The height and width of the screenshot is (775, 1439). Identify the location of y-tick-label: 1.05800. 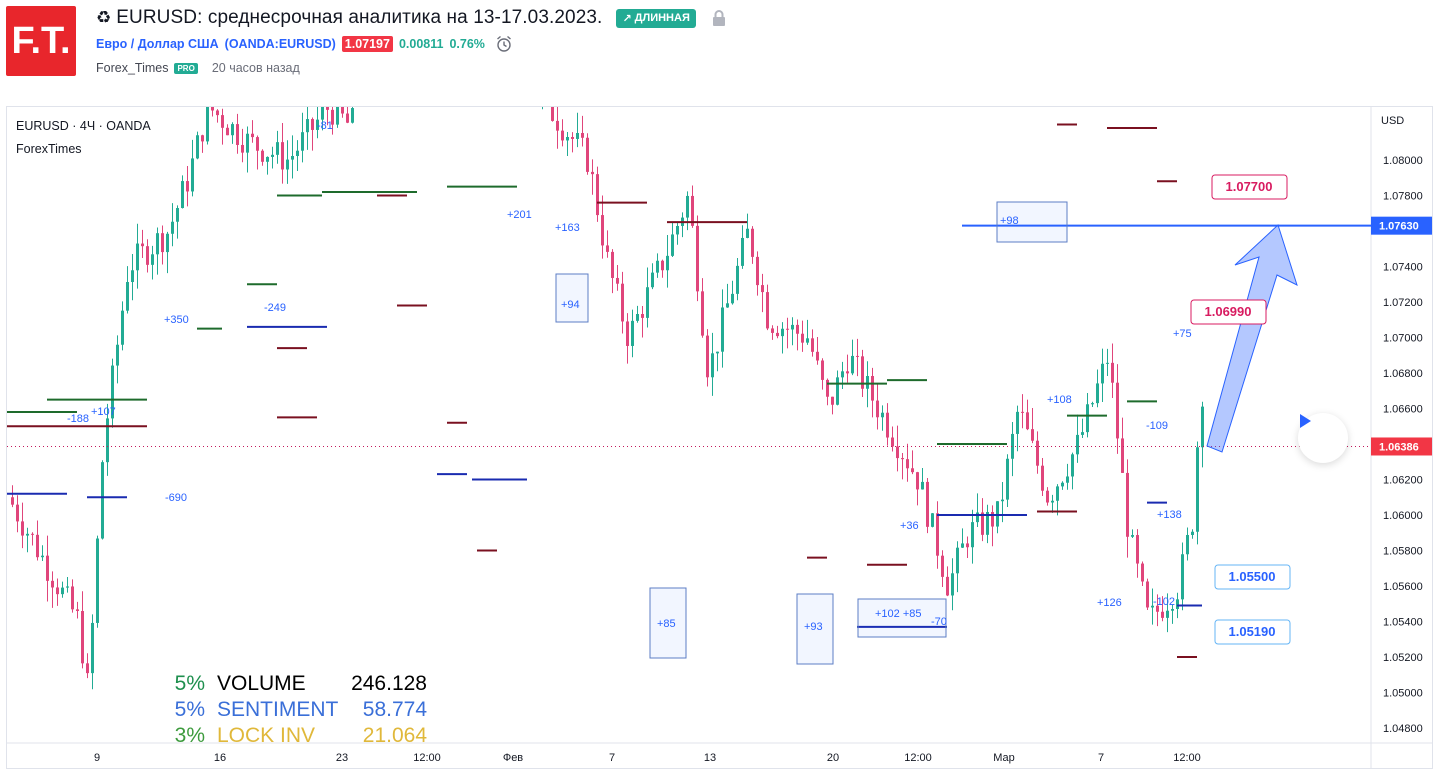
(1403, 552).